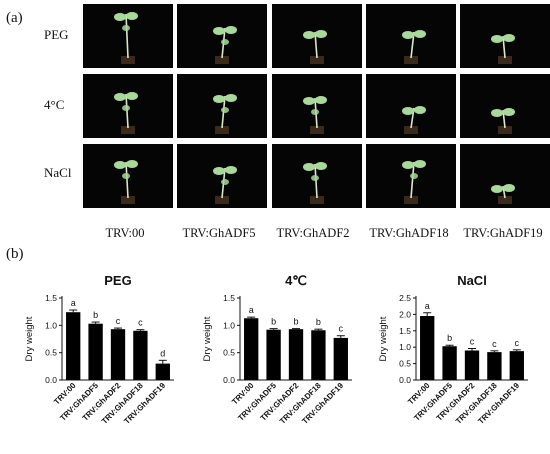  Describe the element at coordinates (162, 353) in the screenshot. I see `significance-letter: d` at that location.